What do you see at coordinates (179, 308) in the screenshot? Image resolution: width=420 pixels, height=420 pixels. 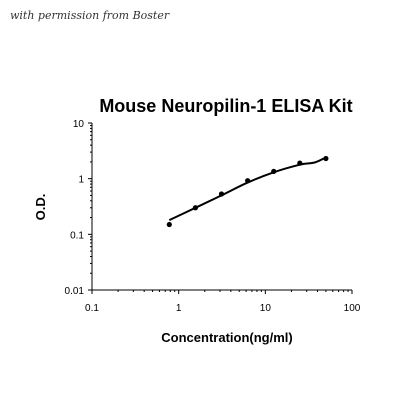 I see `x-tick-label: 1` at bounding box center [179, 308].